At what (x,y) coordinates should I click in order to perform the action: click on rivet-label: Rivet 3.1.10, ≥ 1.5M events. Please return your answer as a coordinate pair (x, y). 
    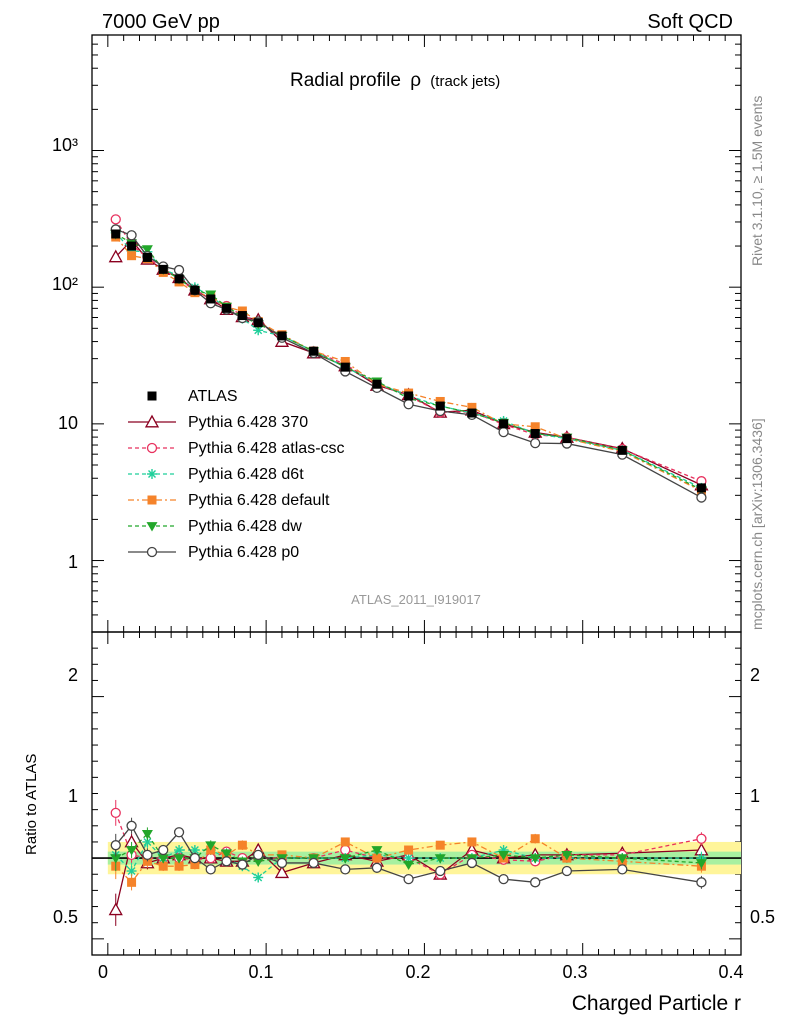
    Looking at the image, I should click on (757, 181).